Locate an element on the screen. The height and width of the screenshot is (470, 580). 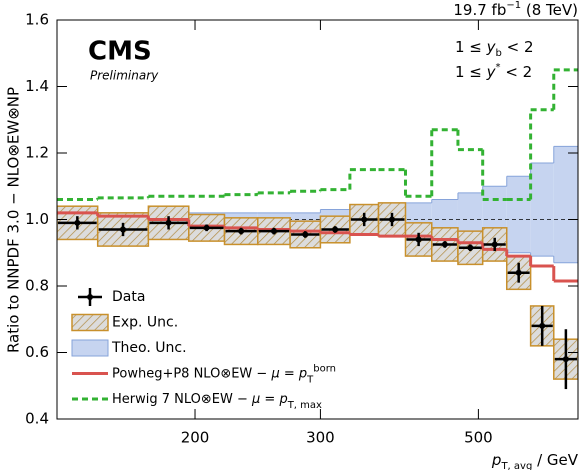
experiment: CMS is located at coordinates (120, 52).